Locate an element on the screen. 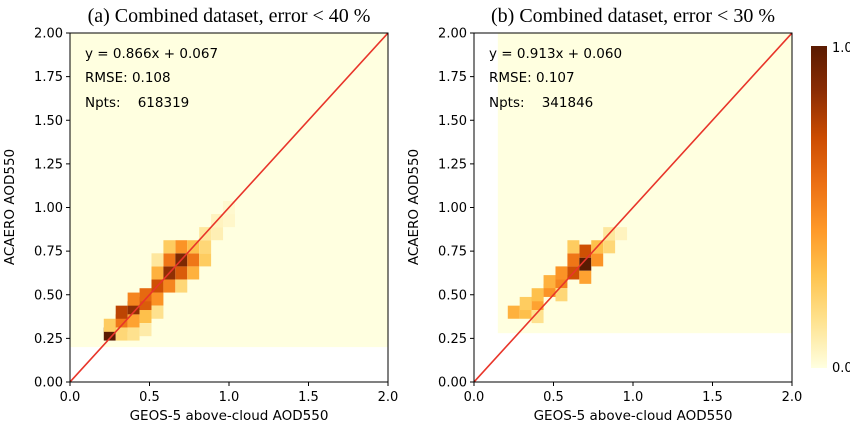 The image size is (850, 427). panel-b-title: (b) Combined dataset, error < 30 % is located at coordinates (633, 16).